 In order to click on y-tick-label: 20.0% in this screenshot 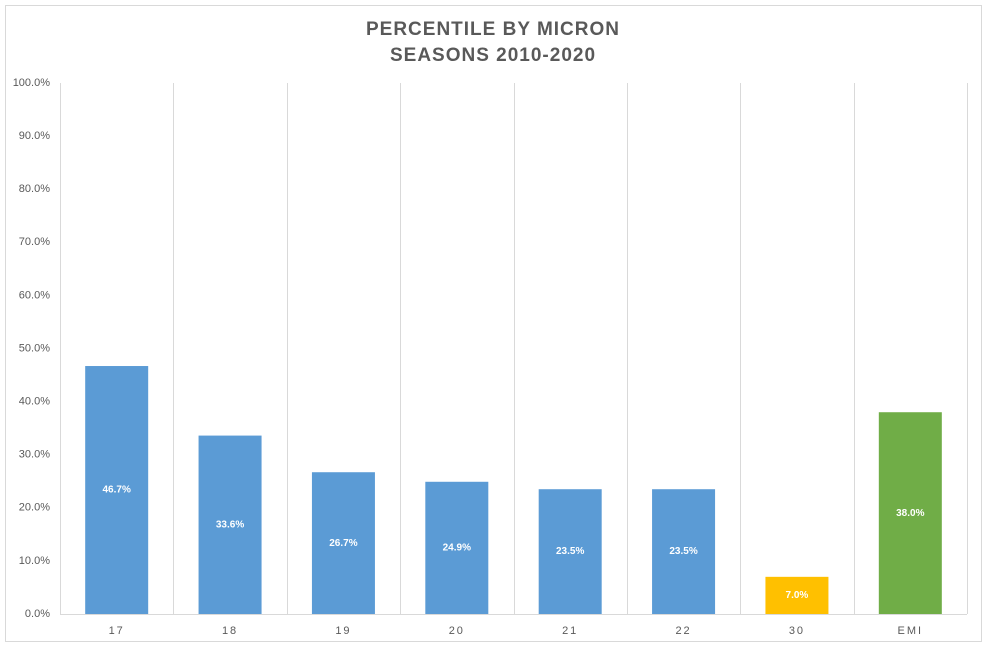, I will do `click(34, 508)`.